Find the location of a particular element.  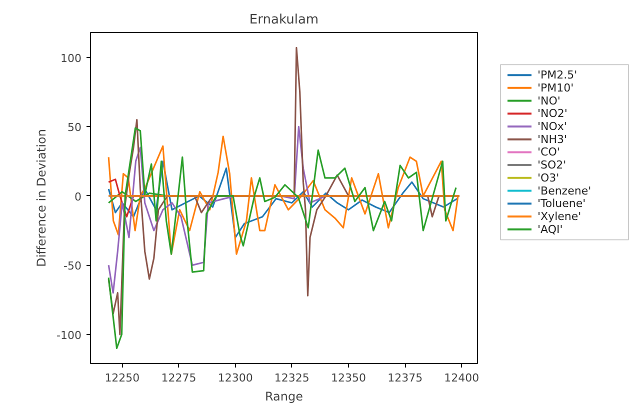

legend-label: 'Benzene' is located at coordinates (565, 191).